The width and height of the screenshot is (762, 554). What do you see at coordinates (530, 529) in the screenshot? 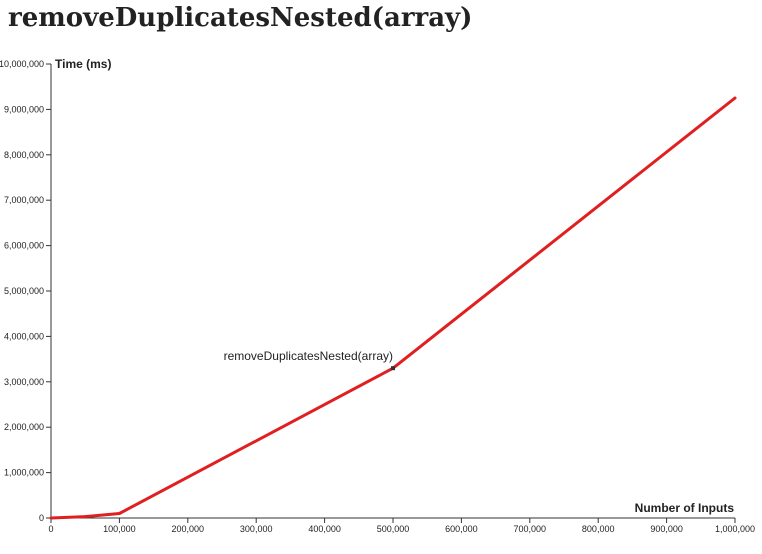
I see `x-tick-label: 700,000` at bounding box center [530, 529].